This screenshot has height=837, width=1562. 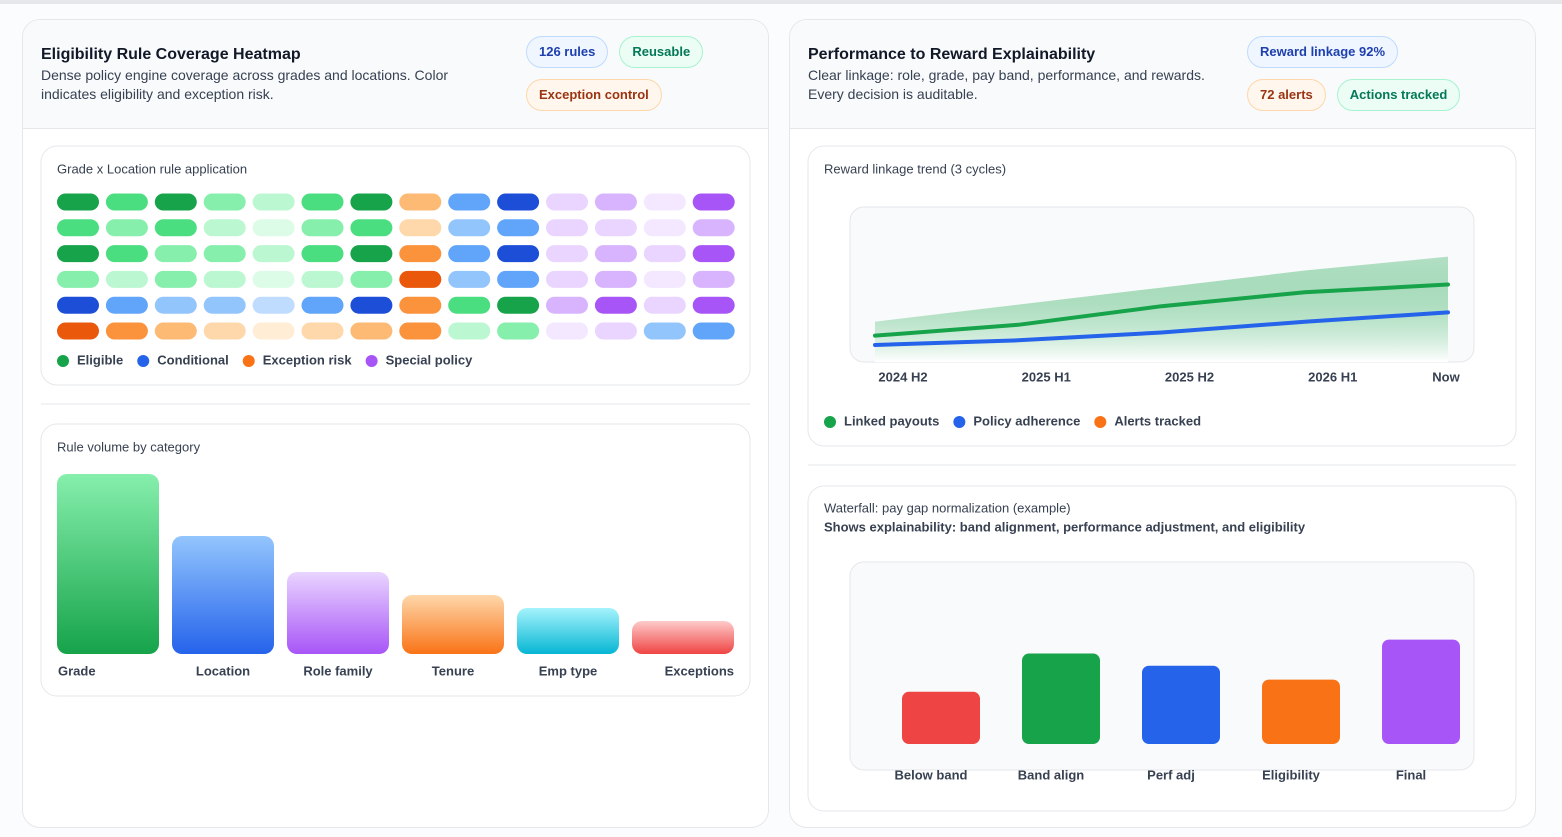 What do you see at coordinates (1051, 774) in the screenshot?
I see `x-tick-label: Band align` at bounding box center [1051, 774].